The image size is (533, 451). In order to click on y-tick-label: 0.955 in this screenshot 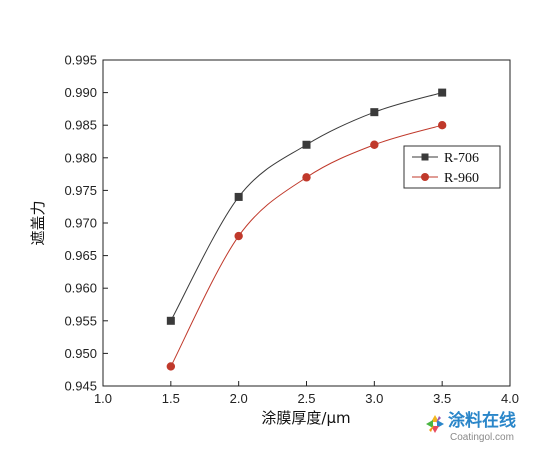, I will do `click(80, 320)`.